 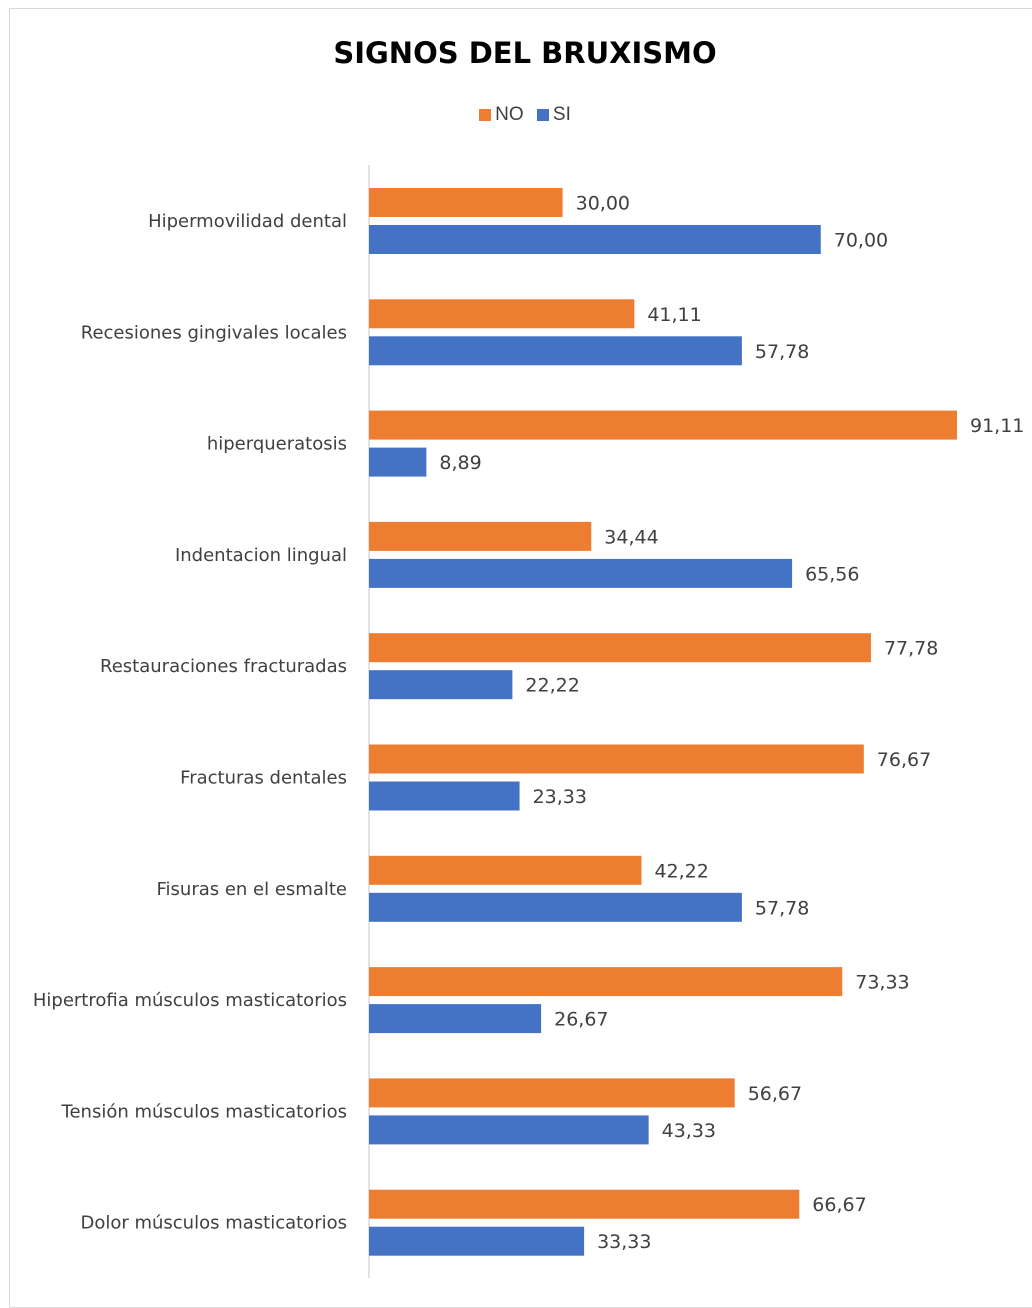 What do you see at coordinates (460, 463) in the screenshot?
I see `data-label-si: 8,89` at bounding box center [460, 463].